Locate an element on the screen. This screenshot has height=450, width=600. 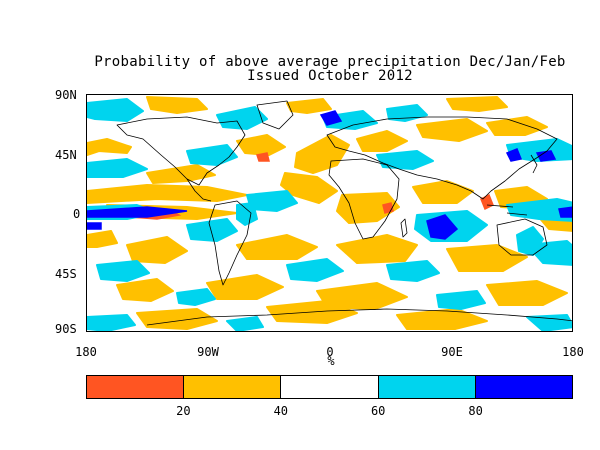
x-axis-unit: % is located at coordinates (331, 361).